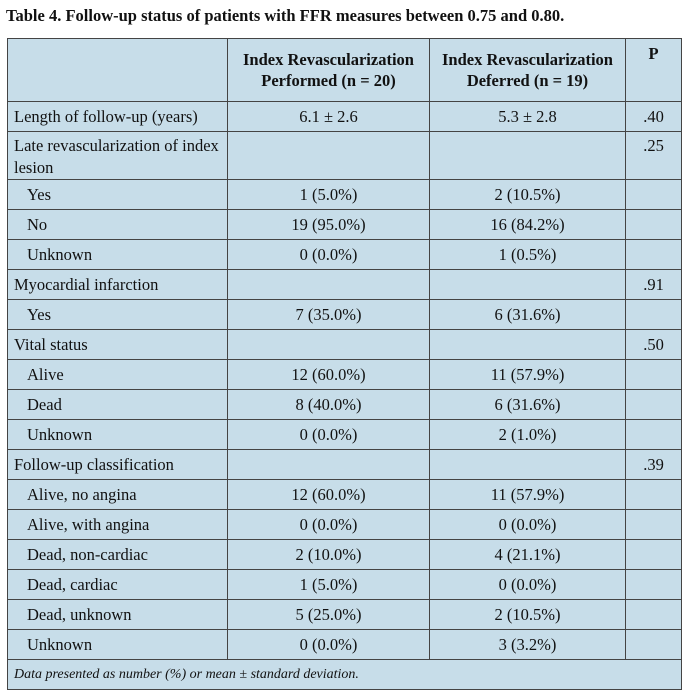  I want to click on cell-deferred: 1 (0.5%), so click(527, 254).